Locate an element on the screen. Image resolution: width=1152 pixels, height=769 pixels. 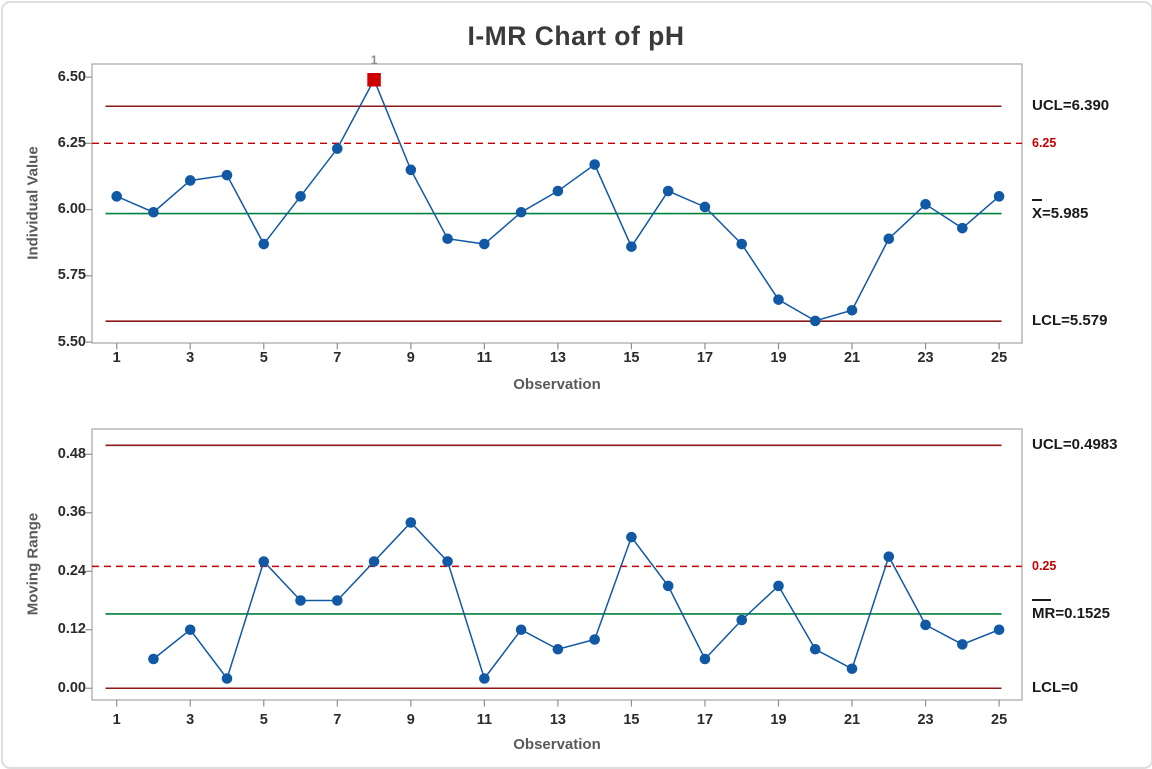
x-axis-title-observation-top: Observation is located at coordinates (557, 384).